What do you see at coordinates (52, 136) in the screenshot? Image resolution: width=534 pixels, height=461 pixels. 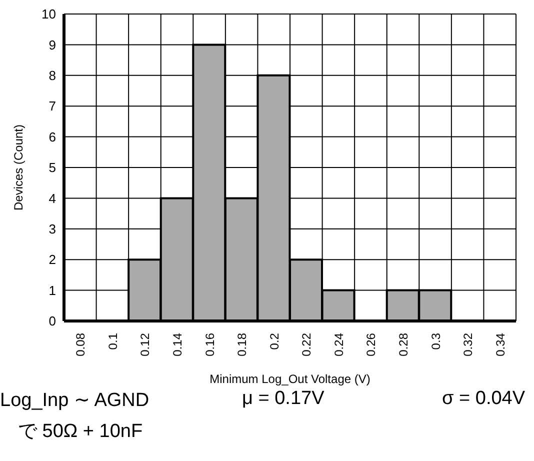 I see `y-tick-label: 6` at bounding box center [52, 136].